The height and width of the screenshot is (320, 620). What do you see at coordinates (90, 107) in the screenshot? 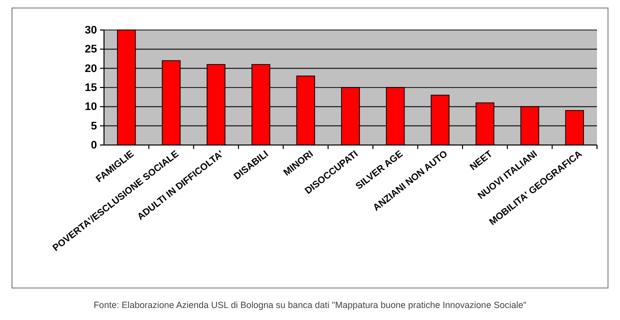
I see `y-tick-label: 10` at bounding box center [90, 107].